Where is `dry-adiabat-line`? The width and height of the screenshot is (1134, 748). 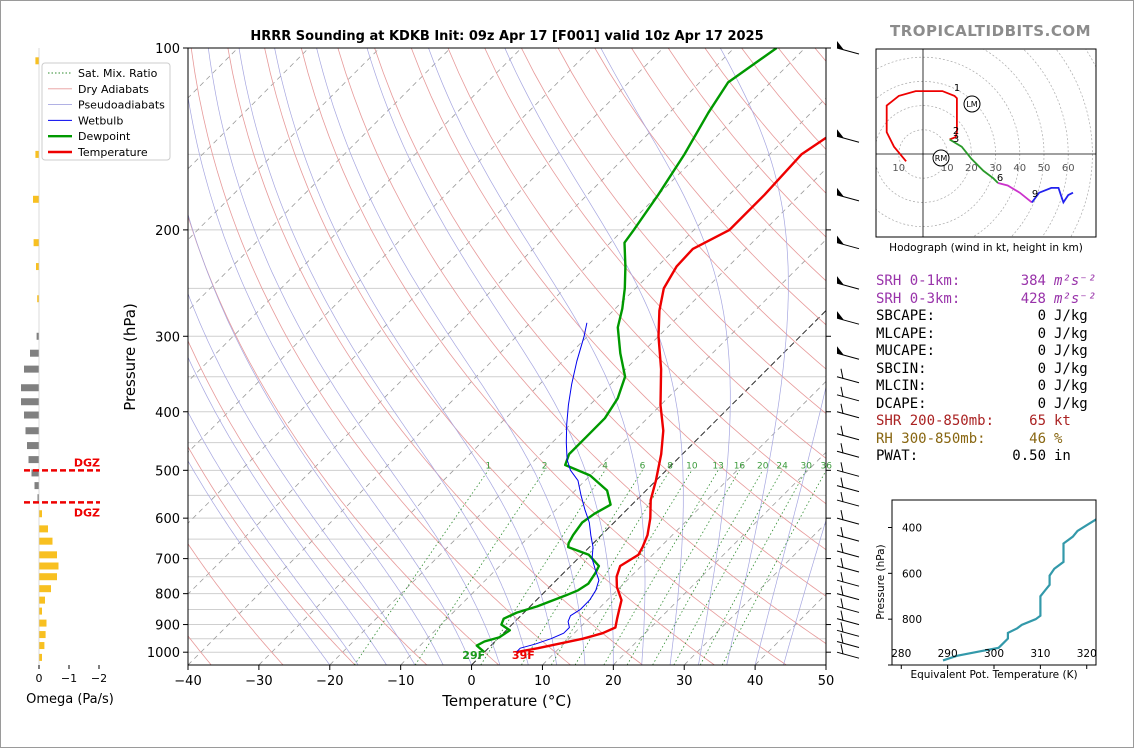 dry-adiabat-line is located at coordinates (308, 502).